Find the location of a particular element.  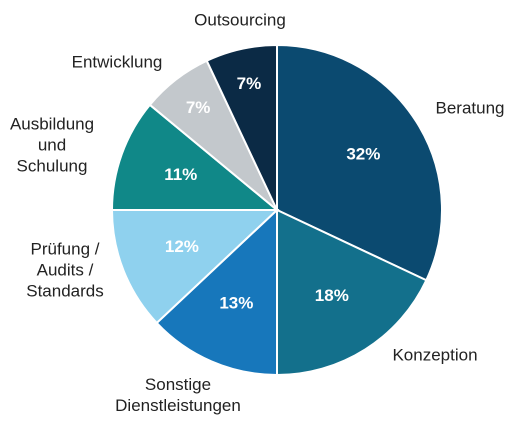

category-label: Entwicklung is located at coordinates (117, 62).